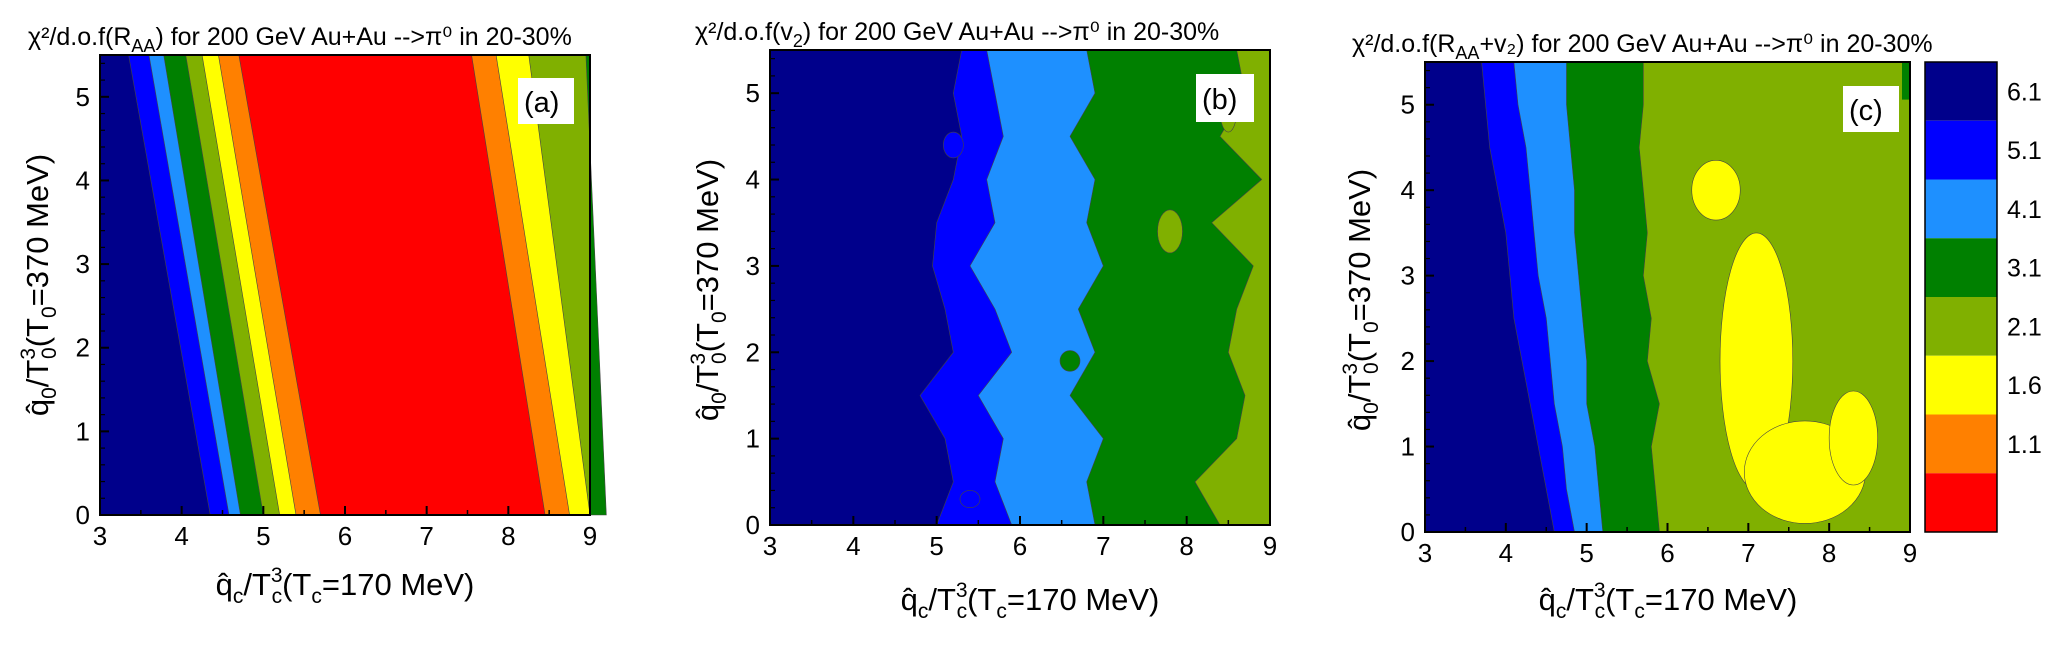  What do you see at coordinates (1910, 553) in the screenshot?
I see `panel-c-xtick-label: 9` at bounding box center [1910, 553].